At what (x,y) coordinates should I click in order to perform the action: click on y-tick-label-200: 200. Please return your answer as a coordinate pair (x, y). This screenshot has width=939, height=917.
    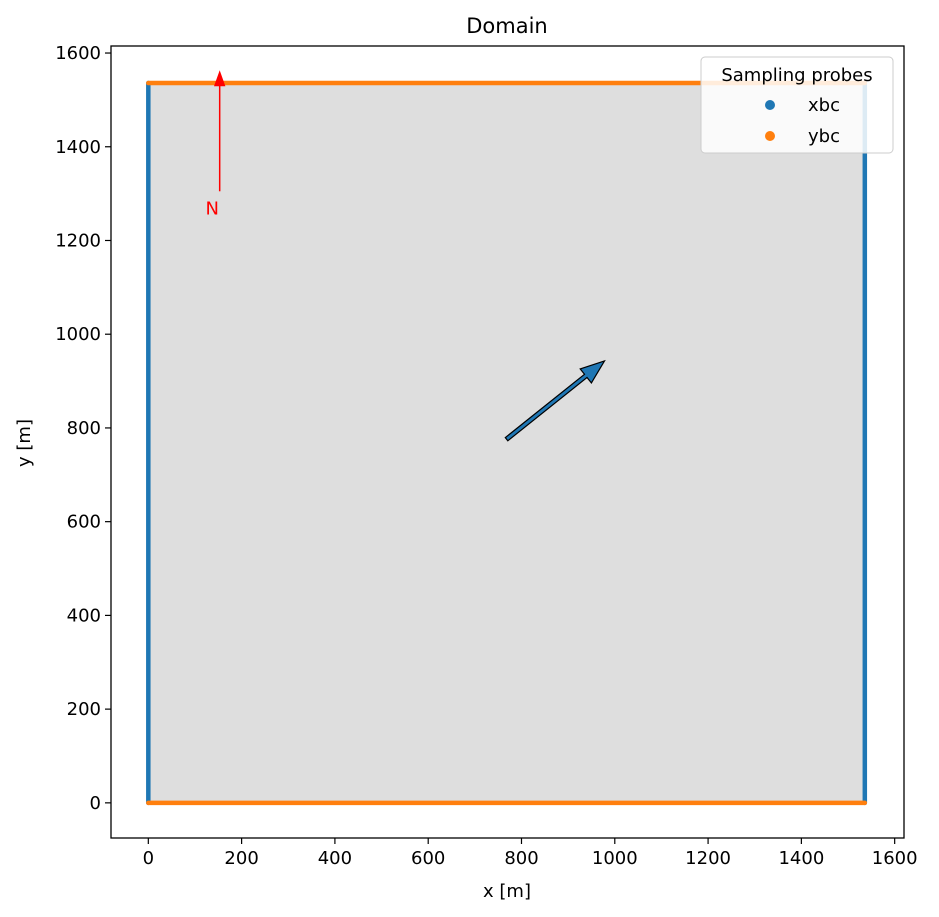
    Looking at the image, I should click on (84, 709).